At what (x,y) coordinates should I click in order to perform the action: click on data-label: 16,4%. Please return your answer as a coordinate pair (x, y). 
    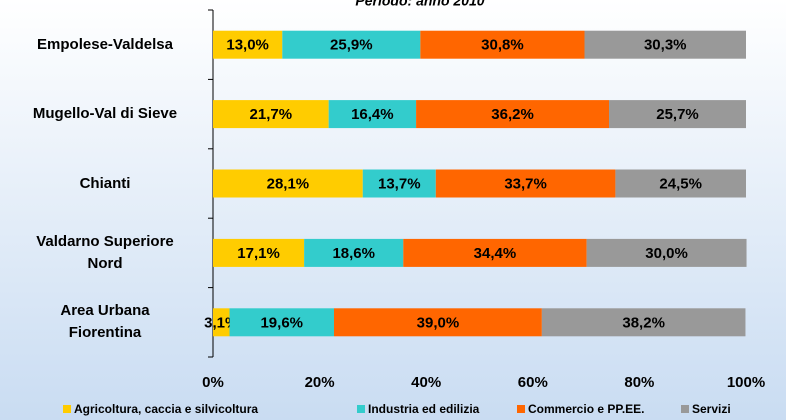
    Looking at the image, I should click on (372, 114).